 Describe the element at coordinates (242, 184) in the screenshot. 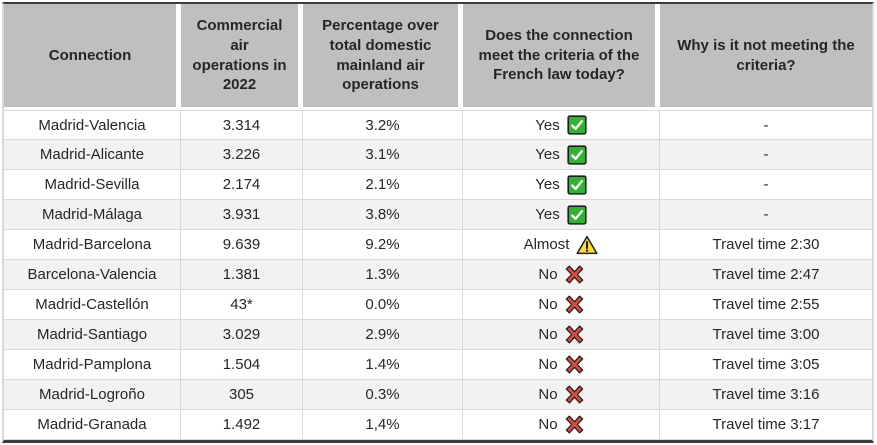

I see `operations-cell: 2.174` at that location.